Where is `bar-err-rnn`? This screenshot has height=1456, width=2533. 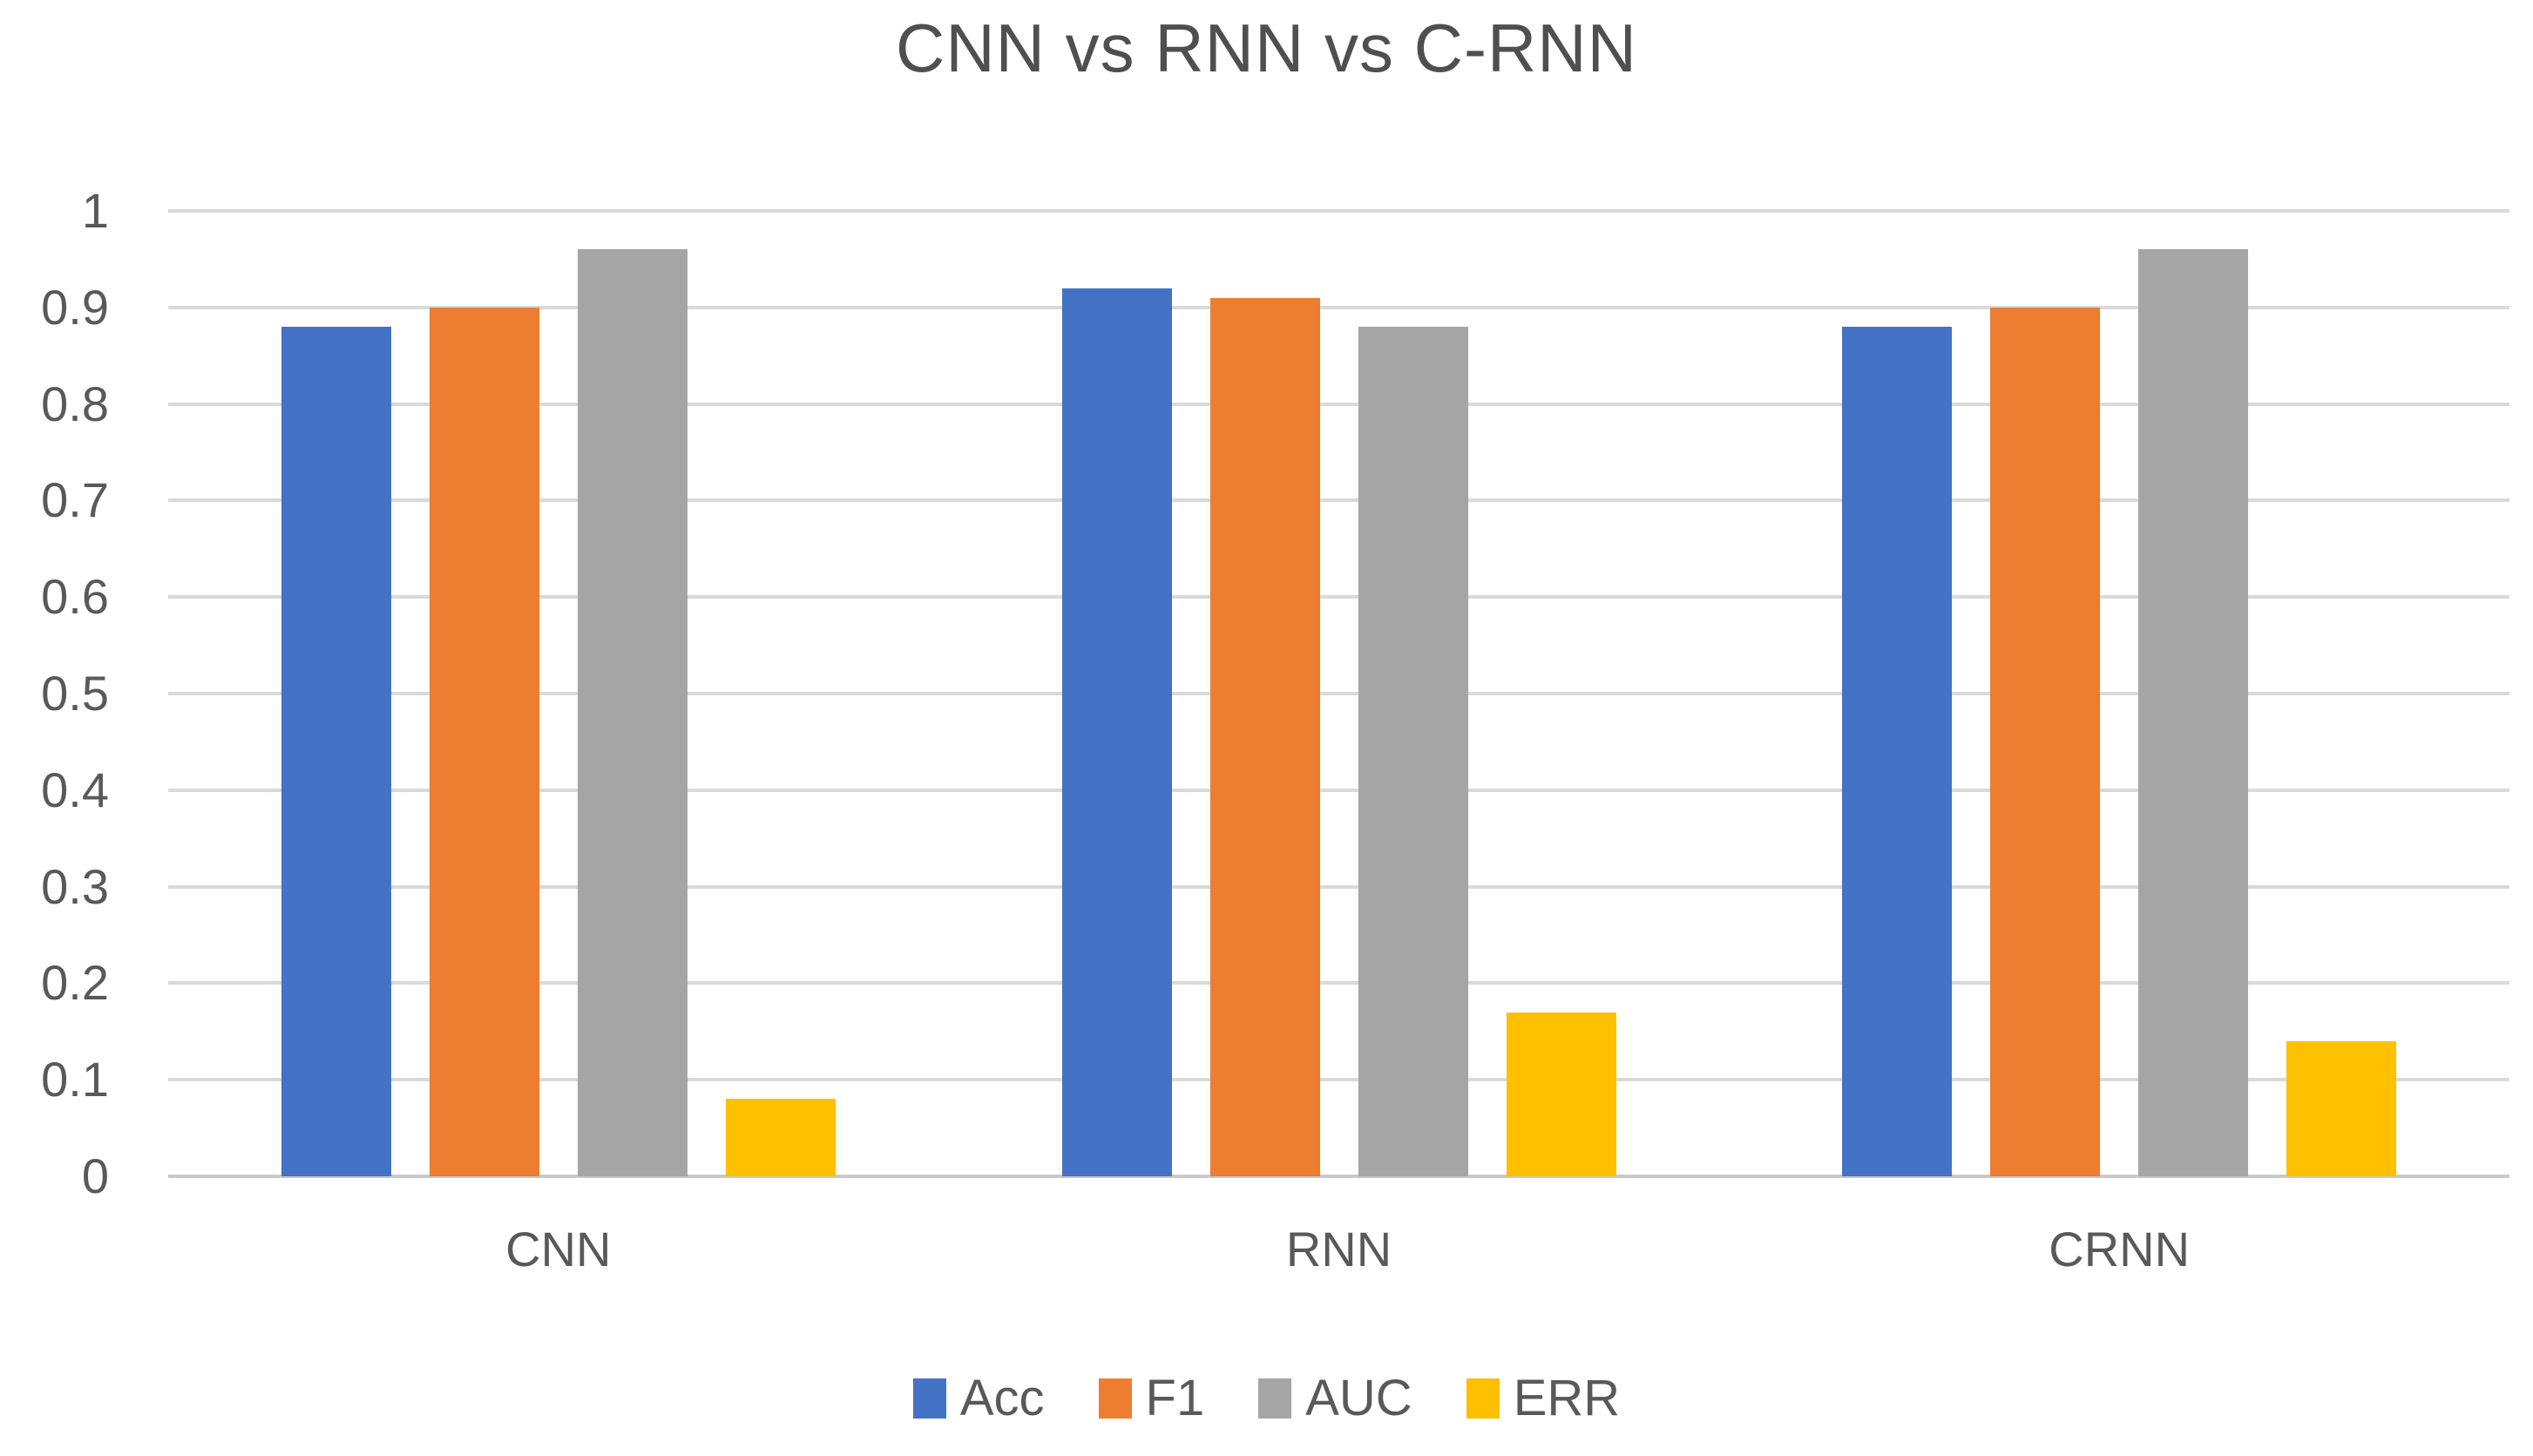 bar-err-rnn is located at coordinates (1561, 1094).